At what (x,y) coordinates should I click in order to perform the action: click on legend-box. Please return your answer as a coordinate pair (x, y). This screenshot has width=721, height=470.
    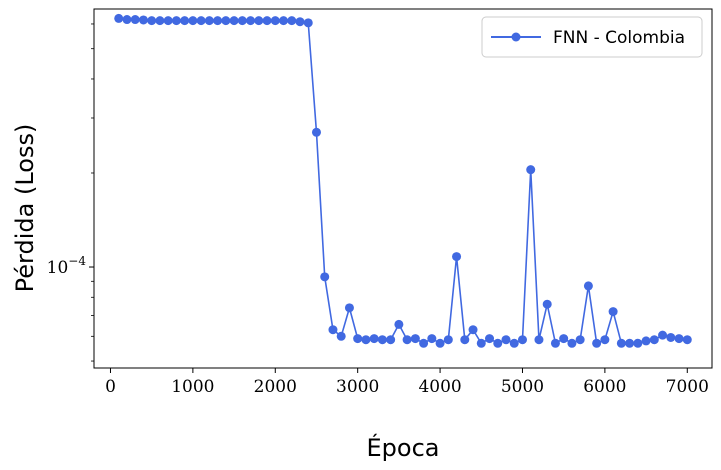
    Looking at the image, I should click on (592, 37).